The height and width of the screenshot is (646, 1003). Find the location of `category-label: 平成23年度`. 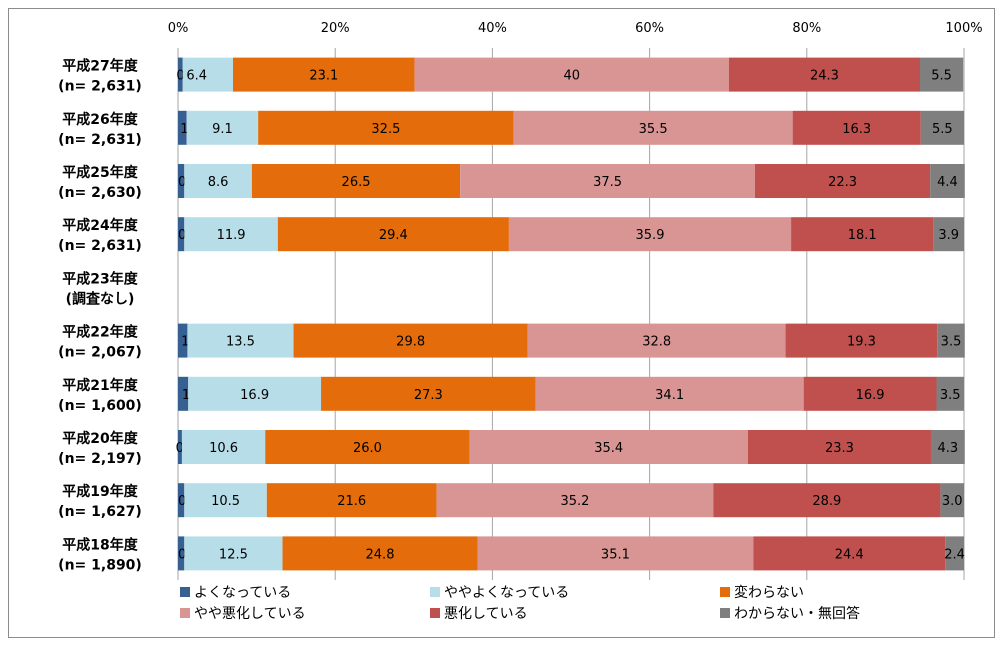

category-label: 平成23年度 is located at coordinates (100, 278).